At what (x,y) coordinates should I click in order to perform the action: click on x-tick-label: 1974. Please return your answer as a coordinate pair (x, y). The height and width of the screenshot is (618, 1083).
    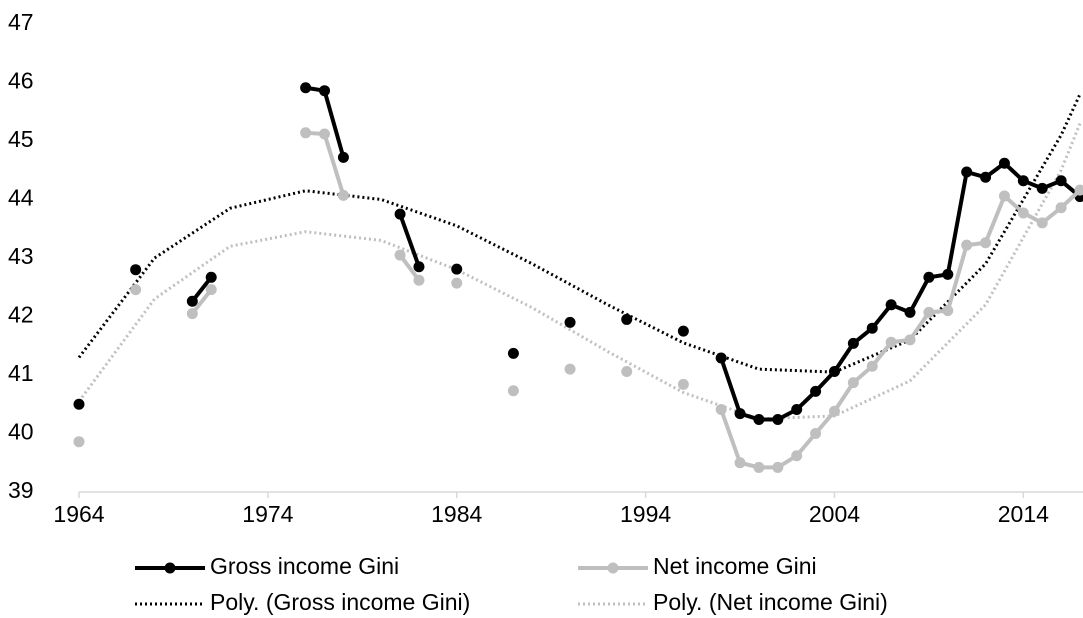
    Looking at the image, I should click on (267, 514).